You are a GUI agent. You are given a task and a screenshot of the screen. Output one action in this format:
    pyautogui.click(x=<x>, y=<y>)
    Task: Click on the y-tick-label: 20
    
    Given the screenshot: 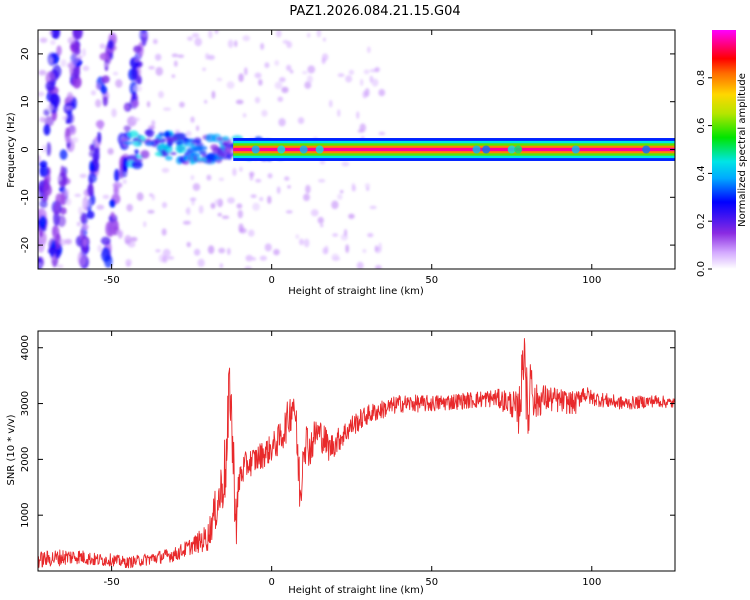 What is the action you would take?
    pyautogui.click(x=25, y=54)
    